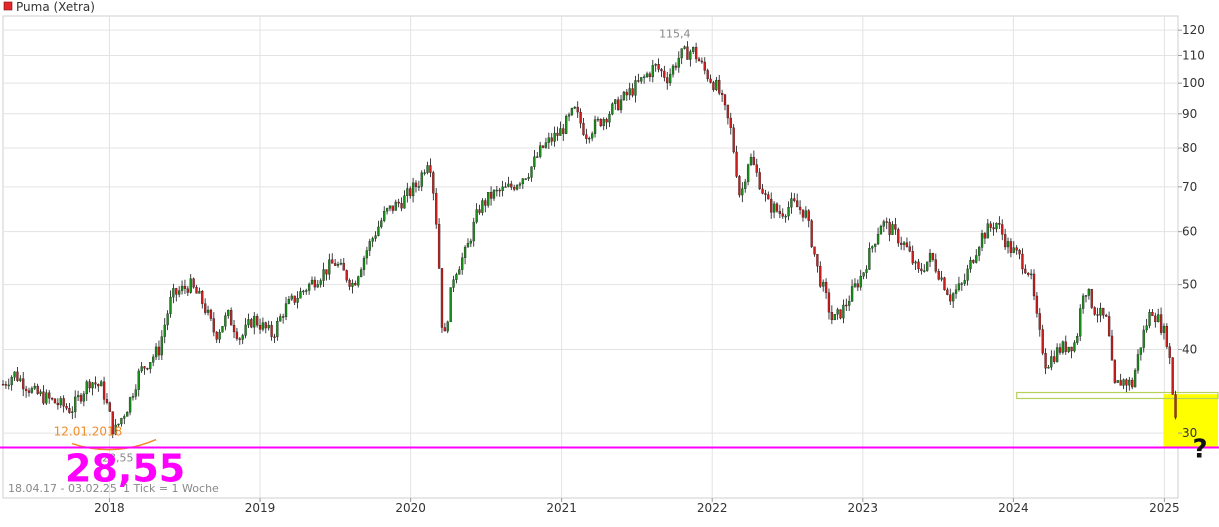  What do you see at coordinates (1199, 450) in the screenshot?
I see `question-mark: ?` at bounding box center [1199, 450].